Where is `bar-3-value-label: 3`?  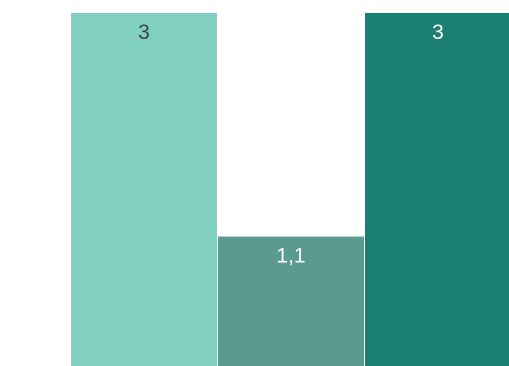
bar-3-value-label: 3 is located at coordinates (438, 32).